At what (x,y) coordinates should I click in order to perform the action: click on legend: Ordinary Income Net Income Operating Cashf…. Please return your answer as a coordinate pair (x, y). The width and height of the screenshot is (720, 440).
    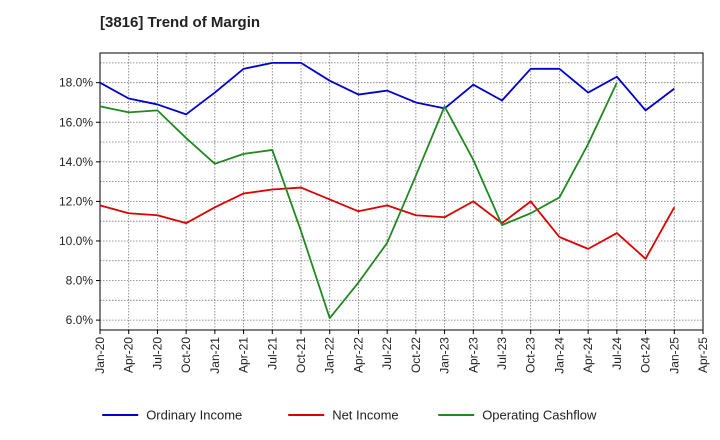
    Looking at the image, I should click on (349, 415).